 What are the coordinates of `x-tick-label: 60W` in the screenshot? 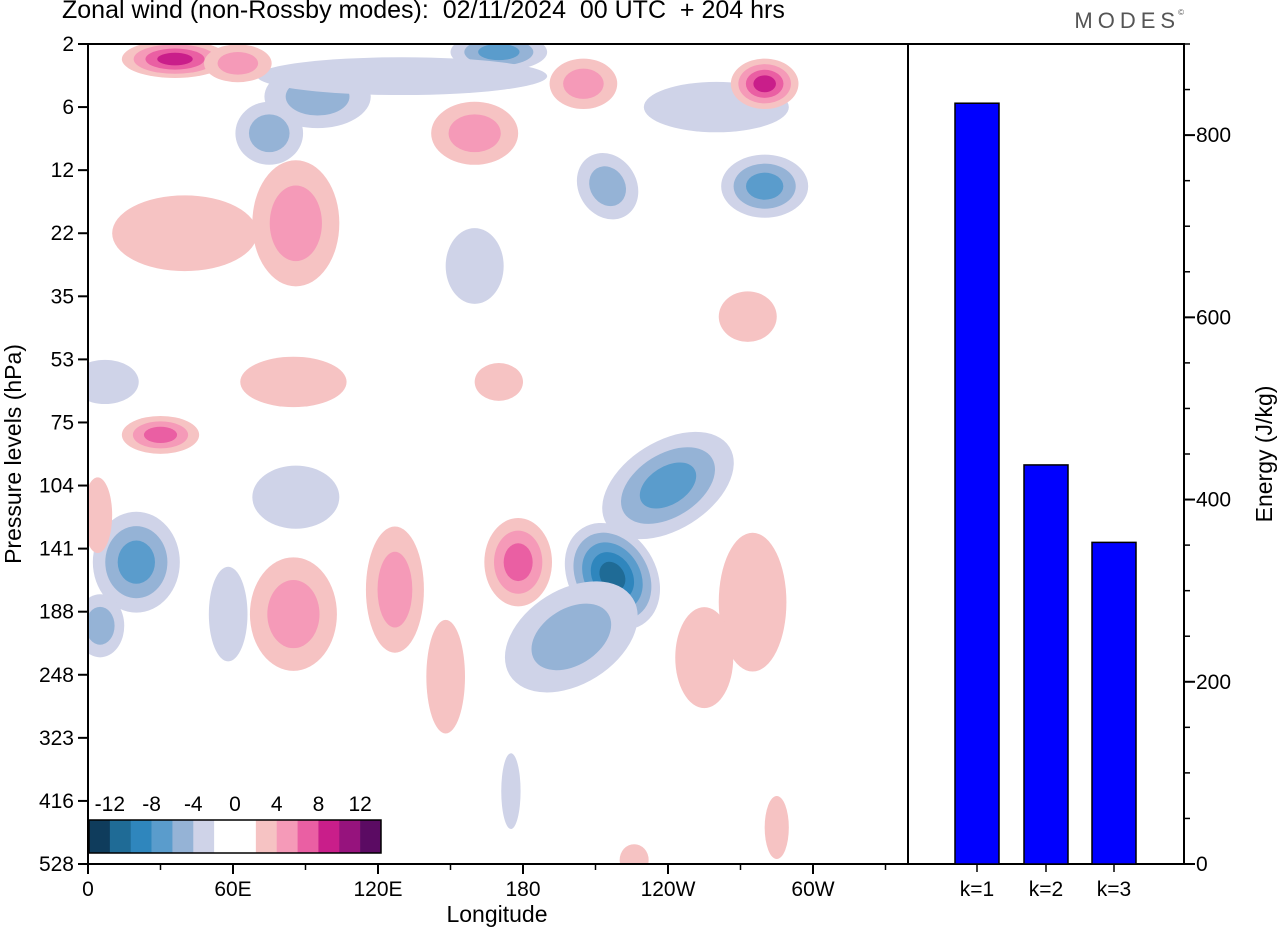 It's located at (812, 889).